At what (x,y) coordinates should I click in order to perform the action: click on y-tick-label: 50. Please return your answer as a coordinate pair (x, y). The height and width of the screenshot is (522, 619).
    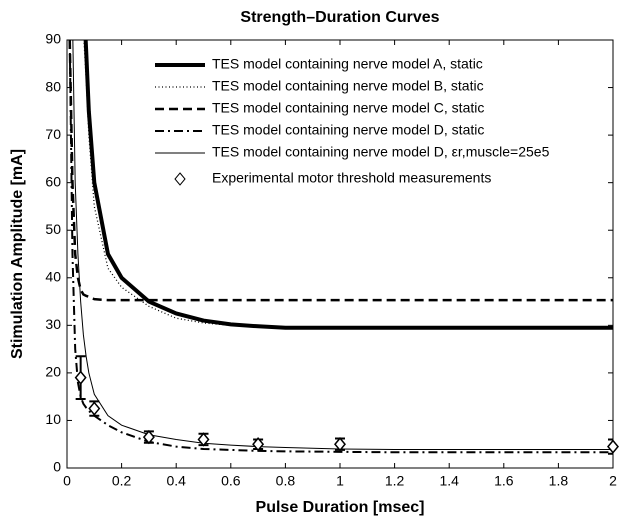
    Looking at the image, I should click on (53, 229).